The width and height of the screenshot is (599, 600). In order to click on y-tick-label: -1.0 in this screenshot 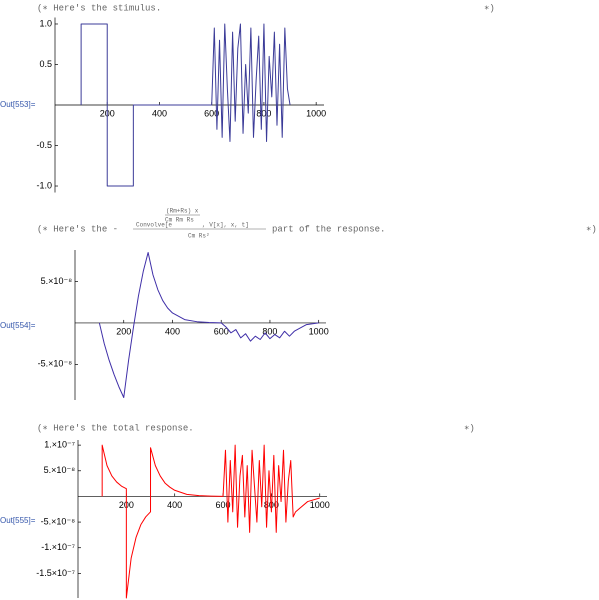, I will do `click(44, 185)`.